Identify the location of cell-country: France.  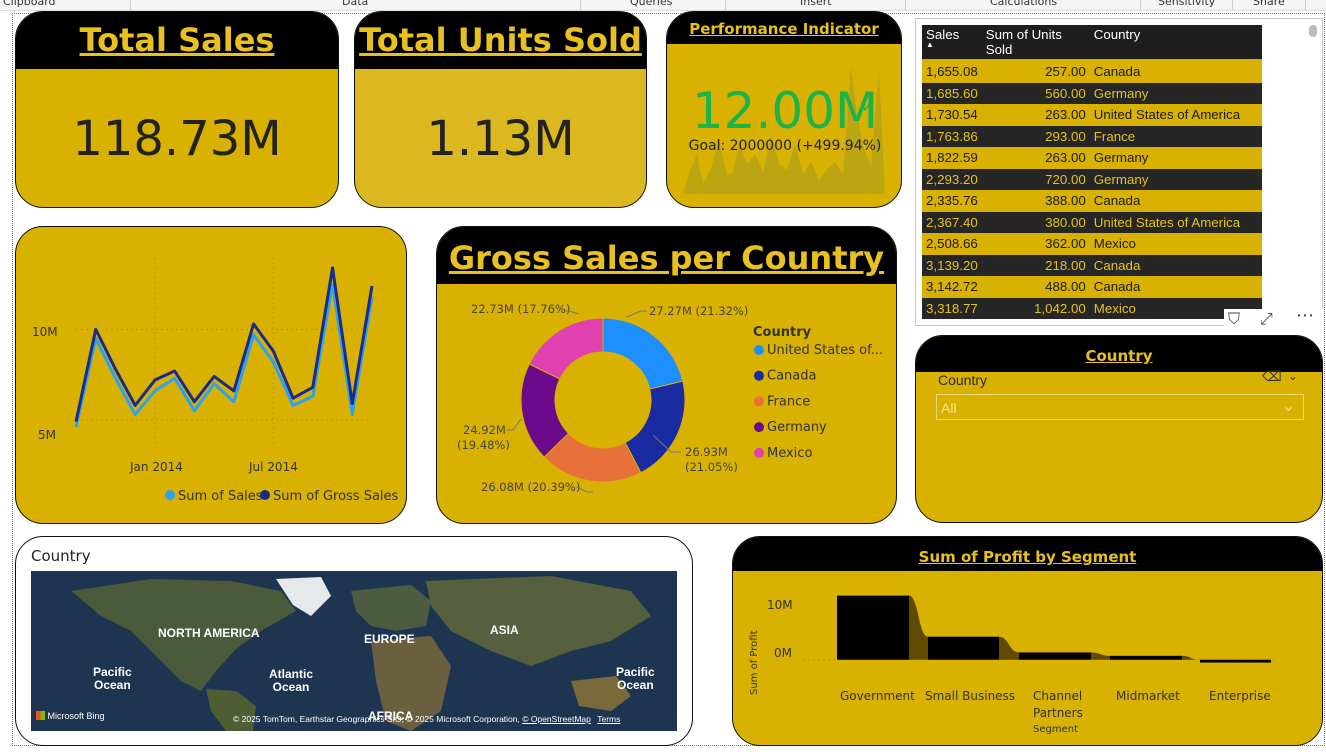
(1175, 136).